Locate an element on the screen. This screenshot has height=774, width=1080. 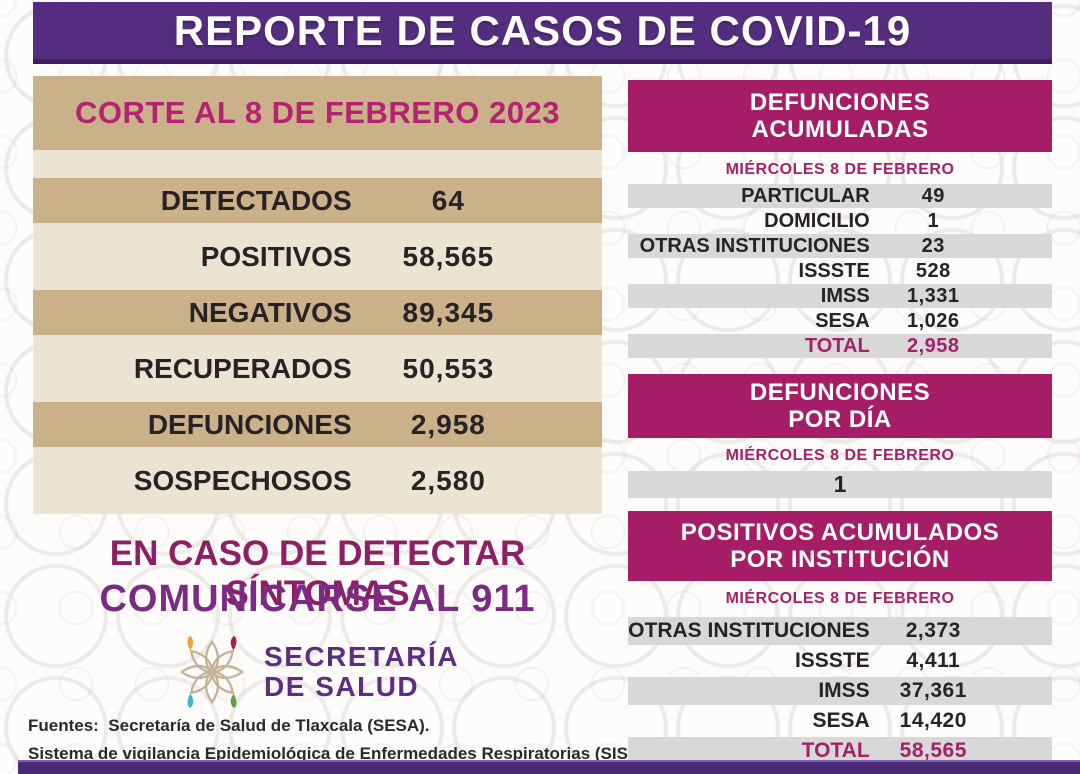
stat-value: 89,345 is located at coordinates (448, 312).